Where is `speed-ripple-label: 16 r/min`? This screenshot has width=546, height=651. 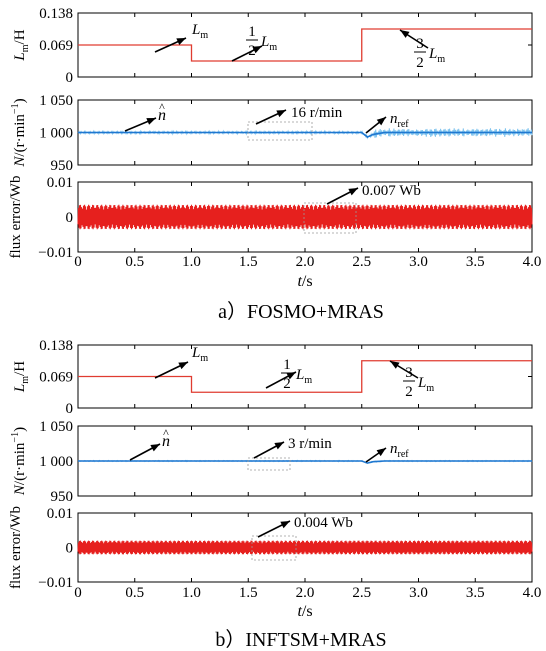 speed-ripple-label: 16 r/min is located at coordinates (317, 113).